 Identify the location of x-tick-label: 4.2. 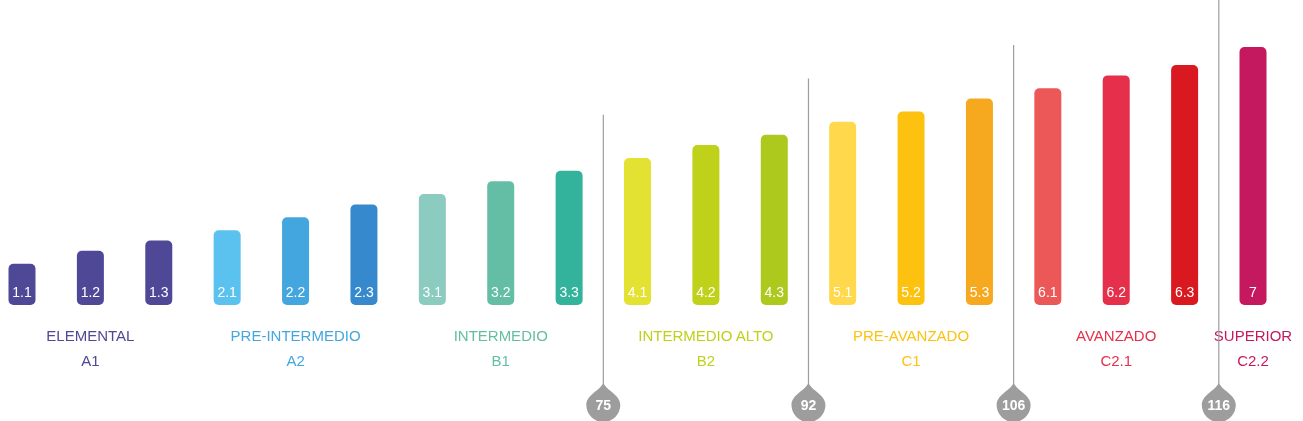
(706, 292).